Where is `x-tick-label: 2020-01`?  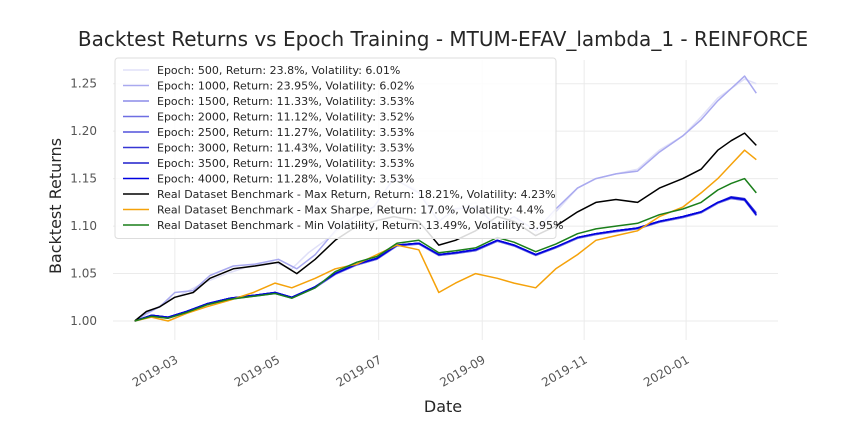
x-tick-label: 2020-01 is located at coordinates (666, 370).